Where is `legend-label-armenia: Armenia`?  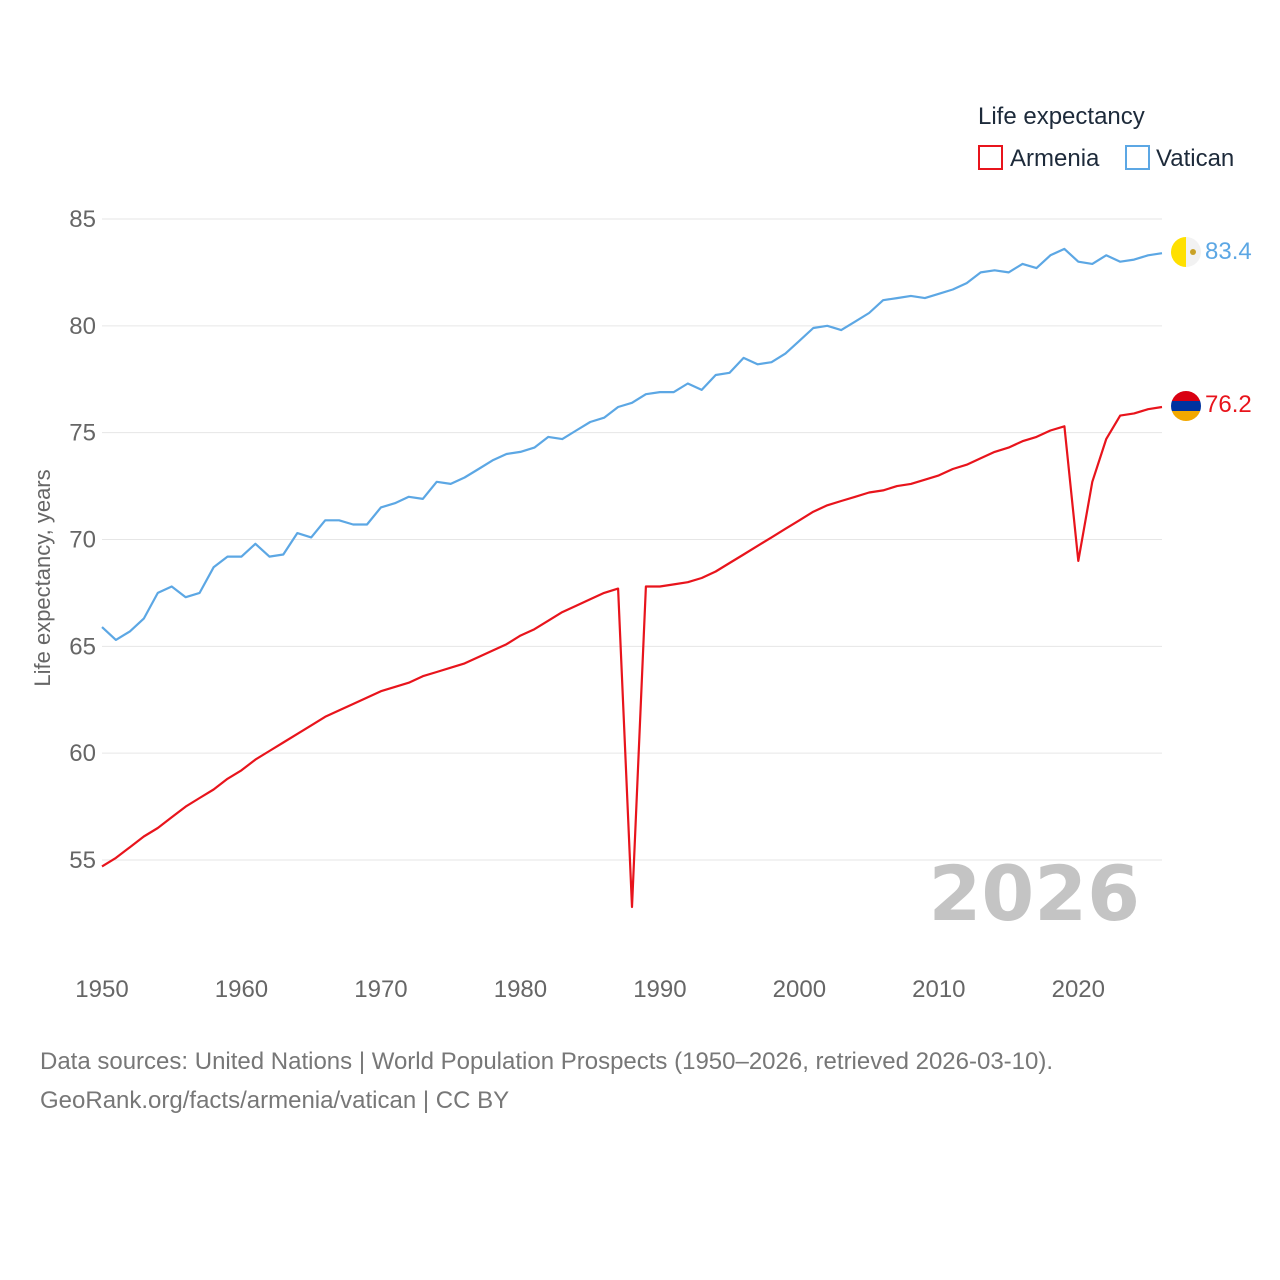
legend-label-armenia: Armenia is located at coordinates (1055, 158).